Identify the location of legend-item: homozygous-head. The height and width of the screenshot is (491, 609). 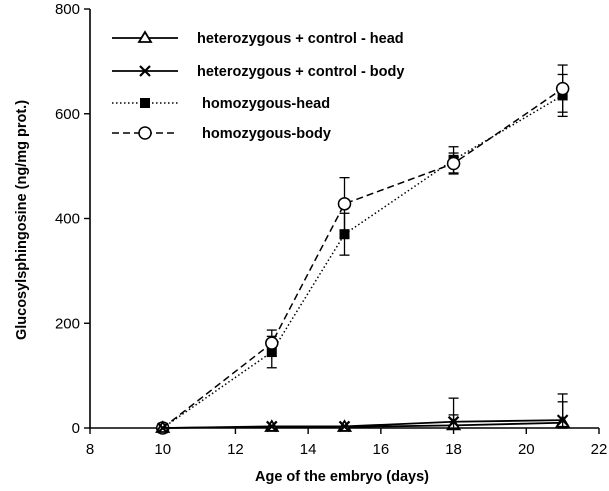
(221, 104).